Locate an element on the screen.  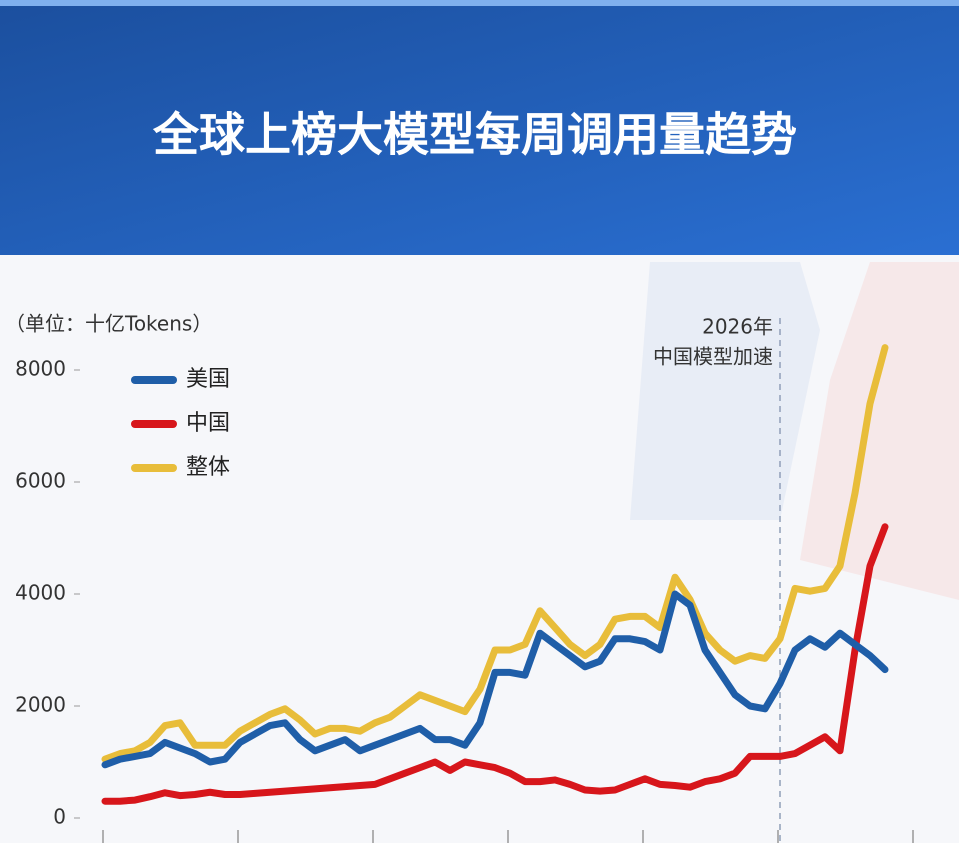
legend-label: 整体 is located at coordinates (208, 467).